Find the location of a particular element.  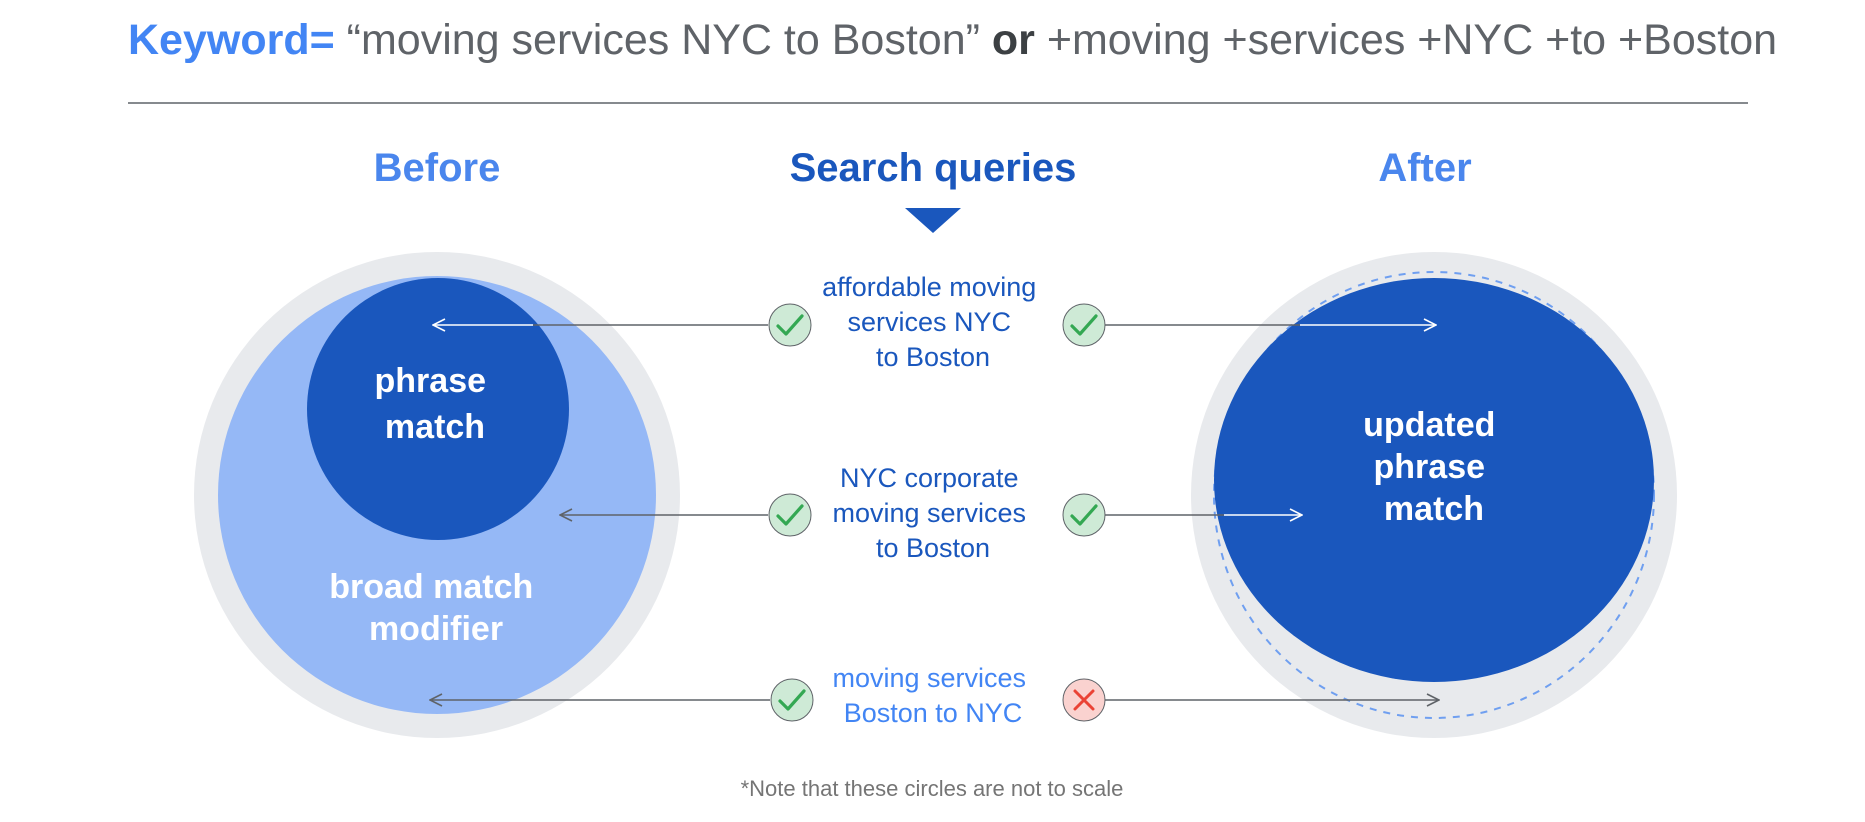

query-2-line-3: to Boston is located at coordinates (933, 548).